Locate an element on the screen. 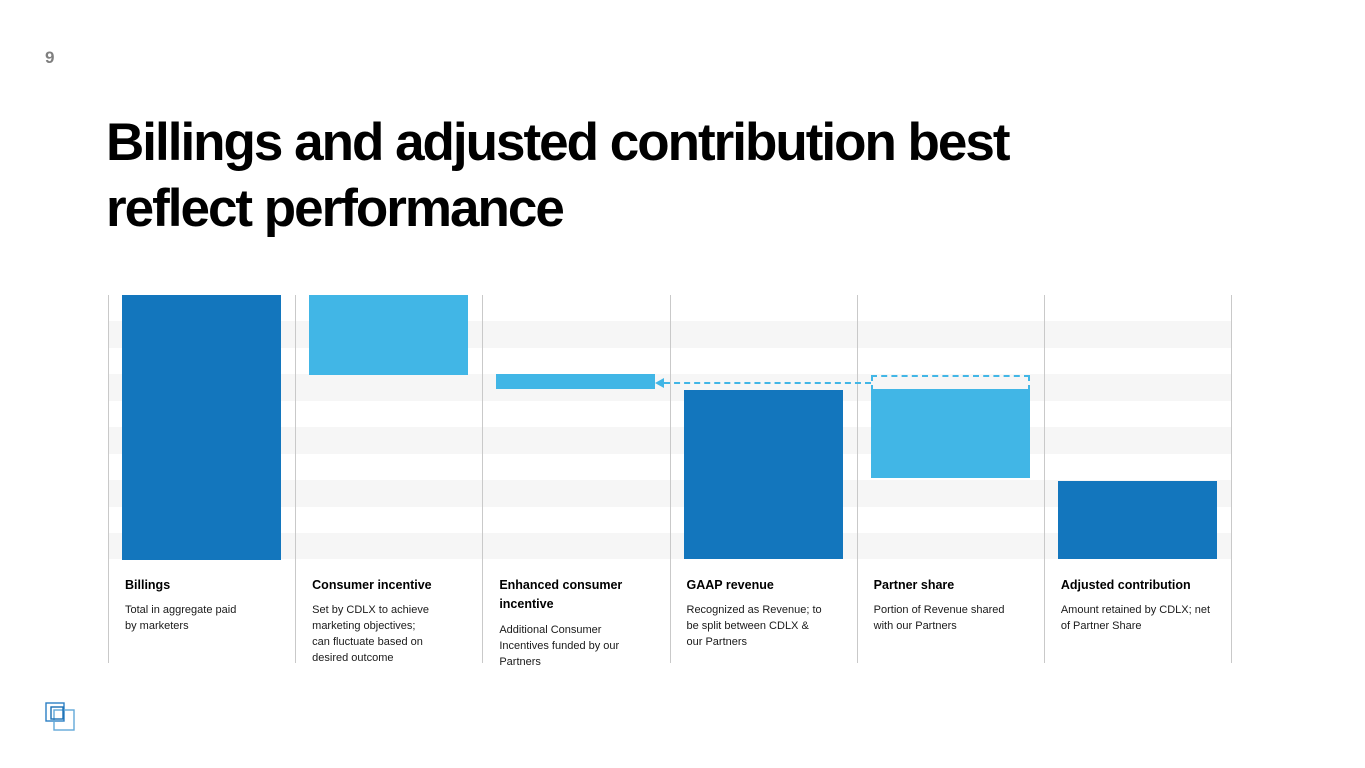 The height and width of the screenshot is (768, 1365). column-title: Partner share is located at coordinates (914, 585).